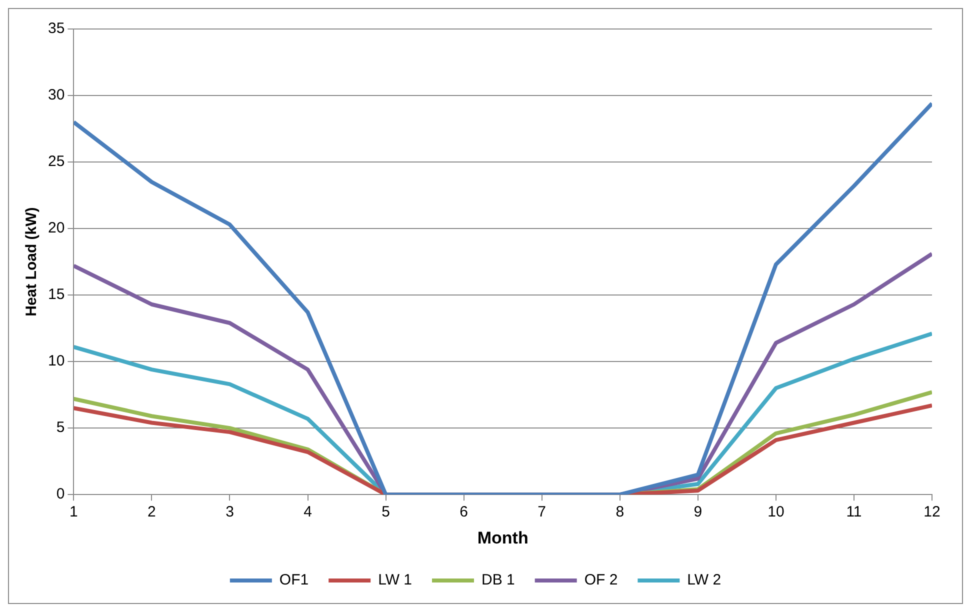 This screenshot has height=612, width=971. I want to click on legend-label: DB 1, so click(498, 580).